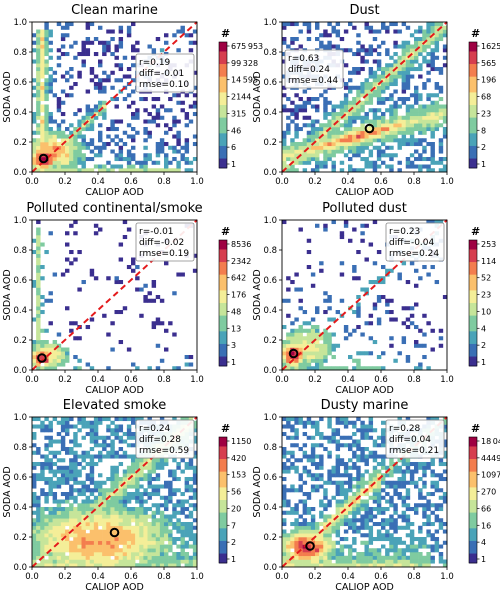  What do you see at coordinates (488, 244) in the screenshot?
I see `colorbar-tick-label: 253` at bounding box center [488, 244].